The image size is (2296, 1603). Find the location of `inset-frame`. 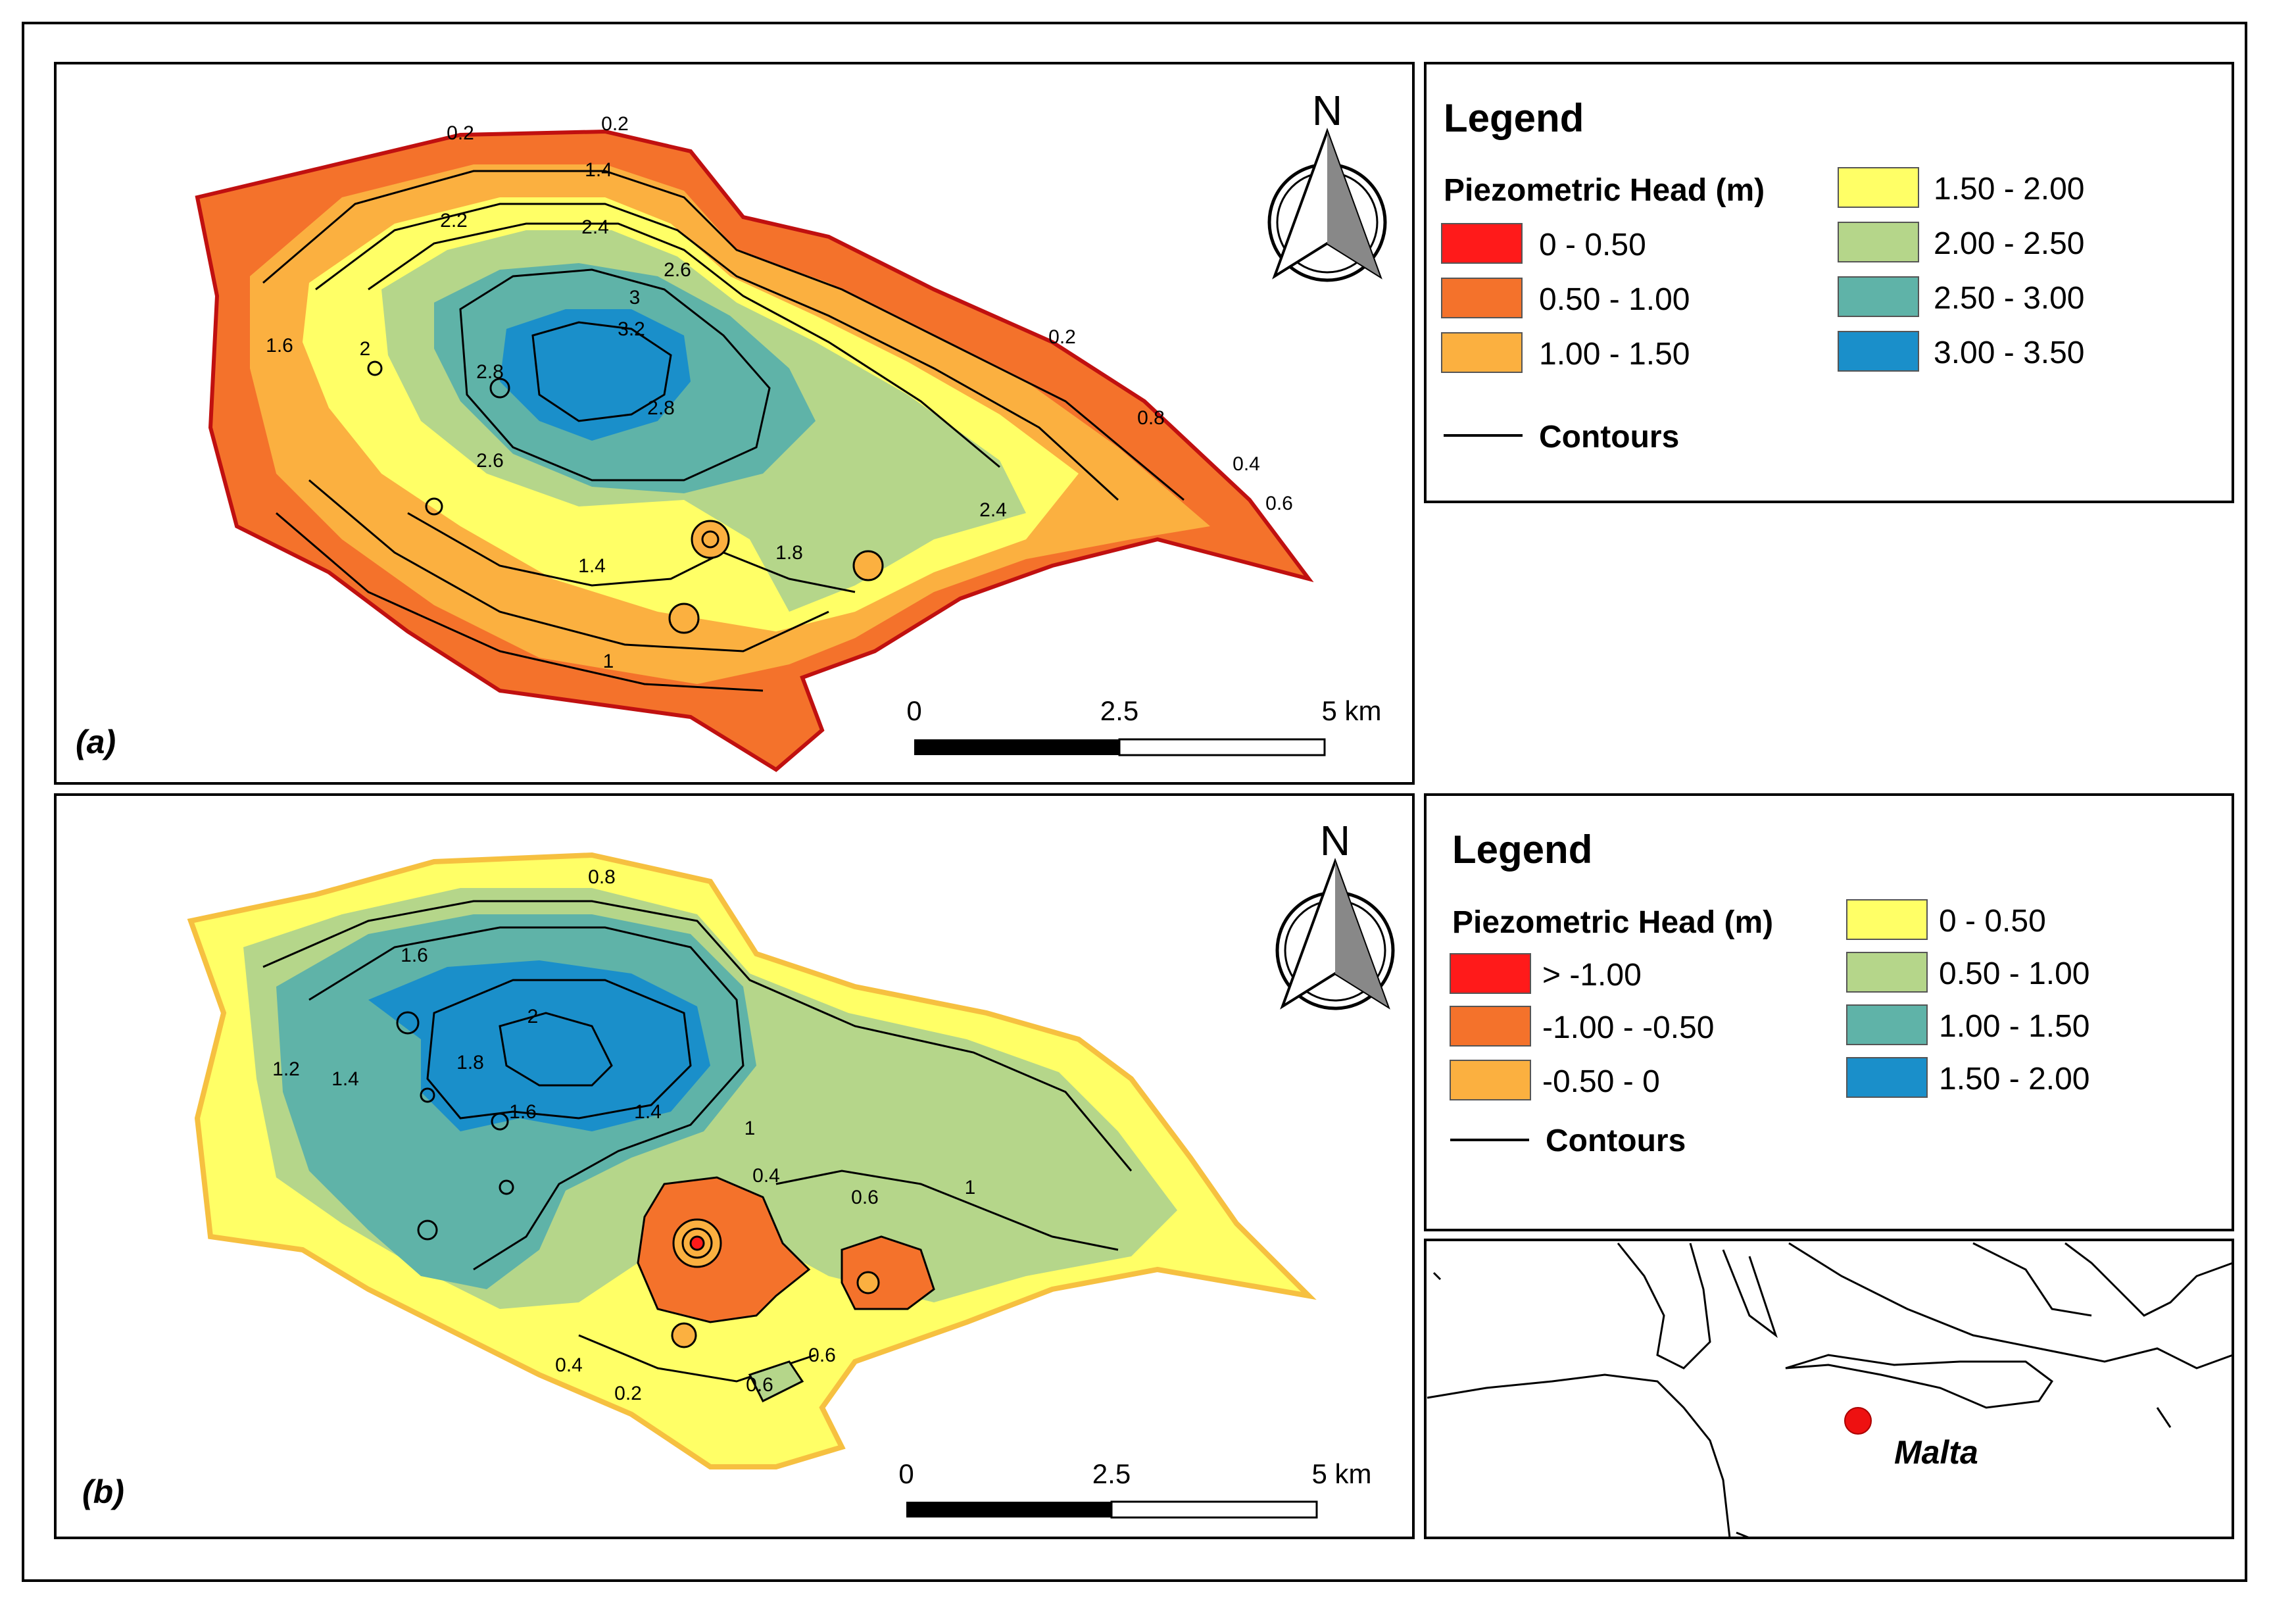

inset-frame is located at coordinates (1829, 1389).